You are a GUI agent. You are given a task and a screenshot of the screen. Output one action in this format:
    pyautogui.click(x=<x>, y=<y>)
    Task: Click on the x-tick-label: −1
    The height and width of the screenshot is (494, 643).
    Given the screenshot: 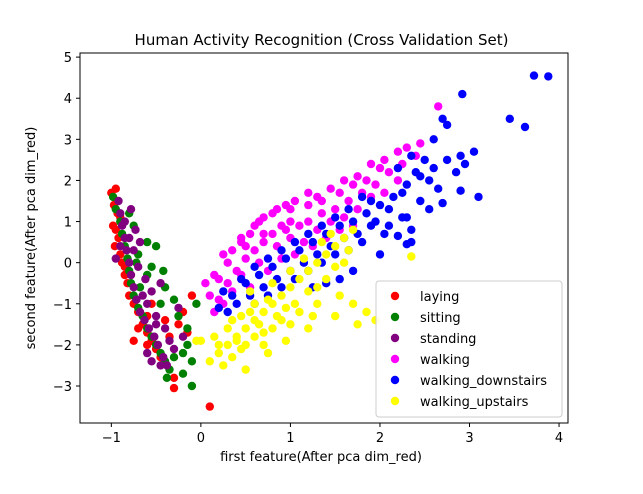 What is the action you would take?
    pyautogui.click(x=111, y=438)
    